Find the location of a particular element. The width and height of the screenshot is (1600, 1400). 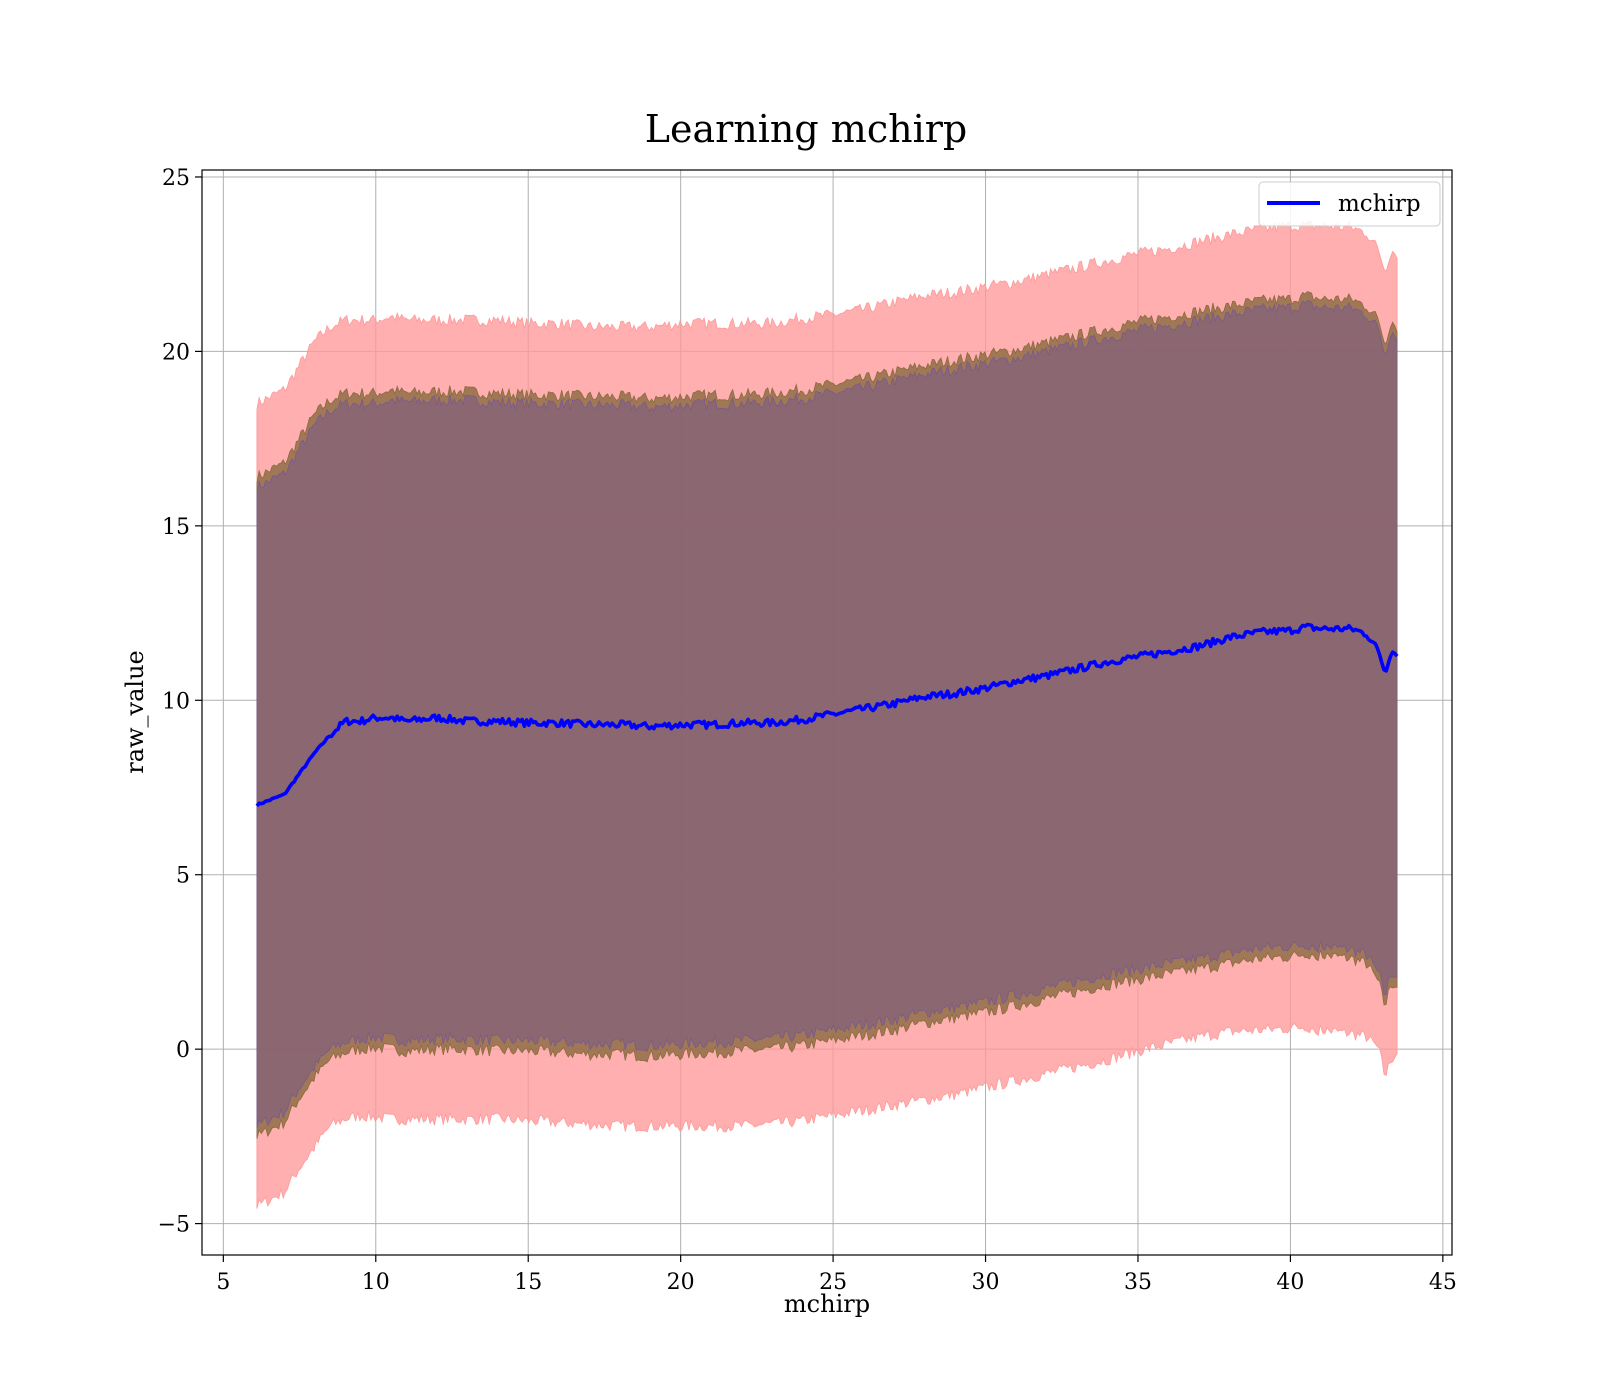

x-tick-label-8: 45 is located at coordinates (1443, 1282).